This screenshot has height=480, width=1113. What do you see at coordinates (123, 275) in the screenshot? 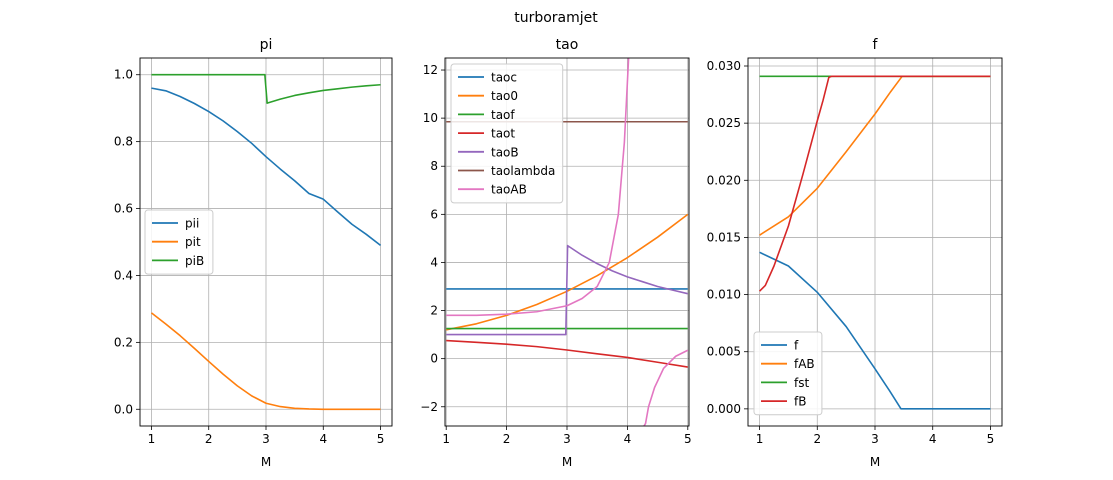
I see `y-tick-label: 0.4` at bounding box center [123, 275].